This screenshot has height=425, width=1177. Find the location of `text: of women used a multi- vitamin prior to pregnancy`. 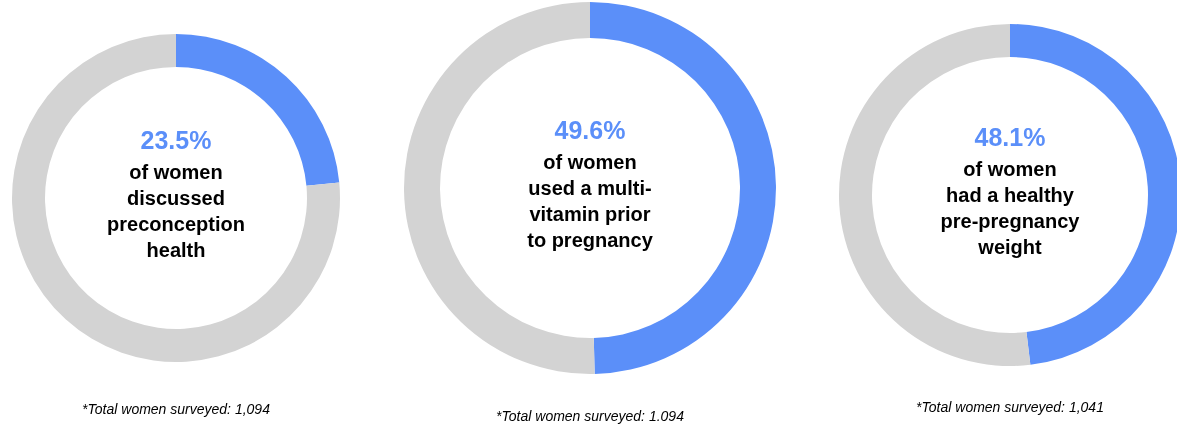

text: of women used a multi- vitamin prior to pregnancy is located at coordinates (590, 201).